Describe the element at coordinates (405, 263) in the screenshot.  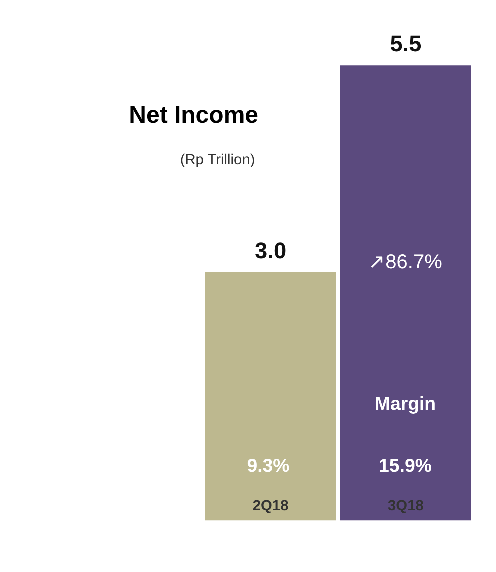
I see `annotation: ↗86.7%` at that location.